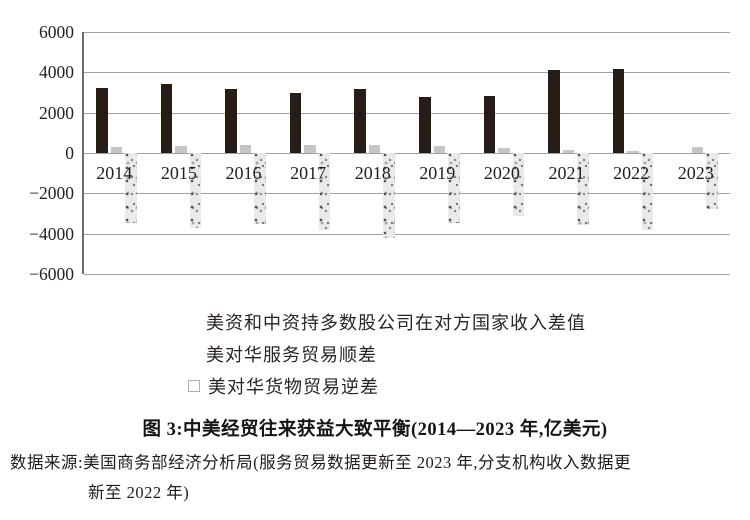 This screenshot has width=750, height=520. What do you see at coordinates (407, 274) in the screenshot?
I see `gridline-y-−6000` at bounding box center [407, 274].